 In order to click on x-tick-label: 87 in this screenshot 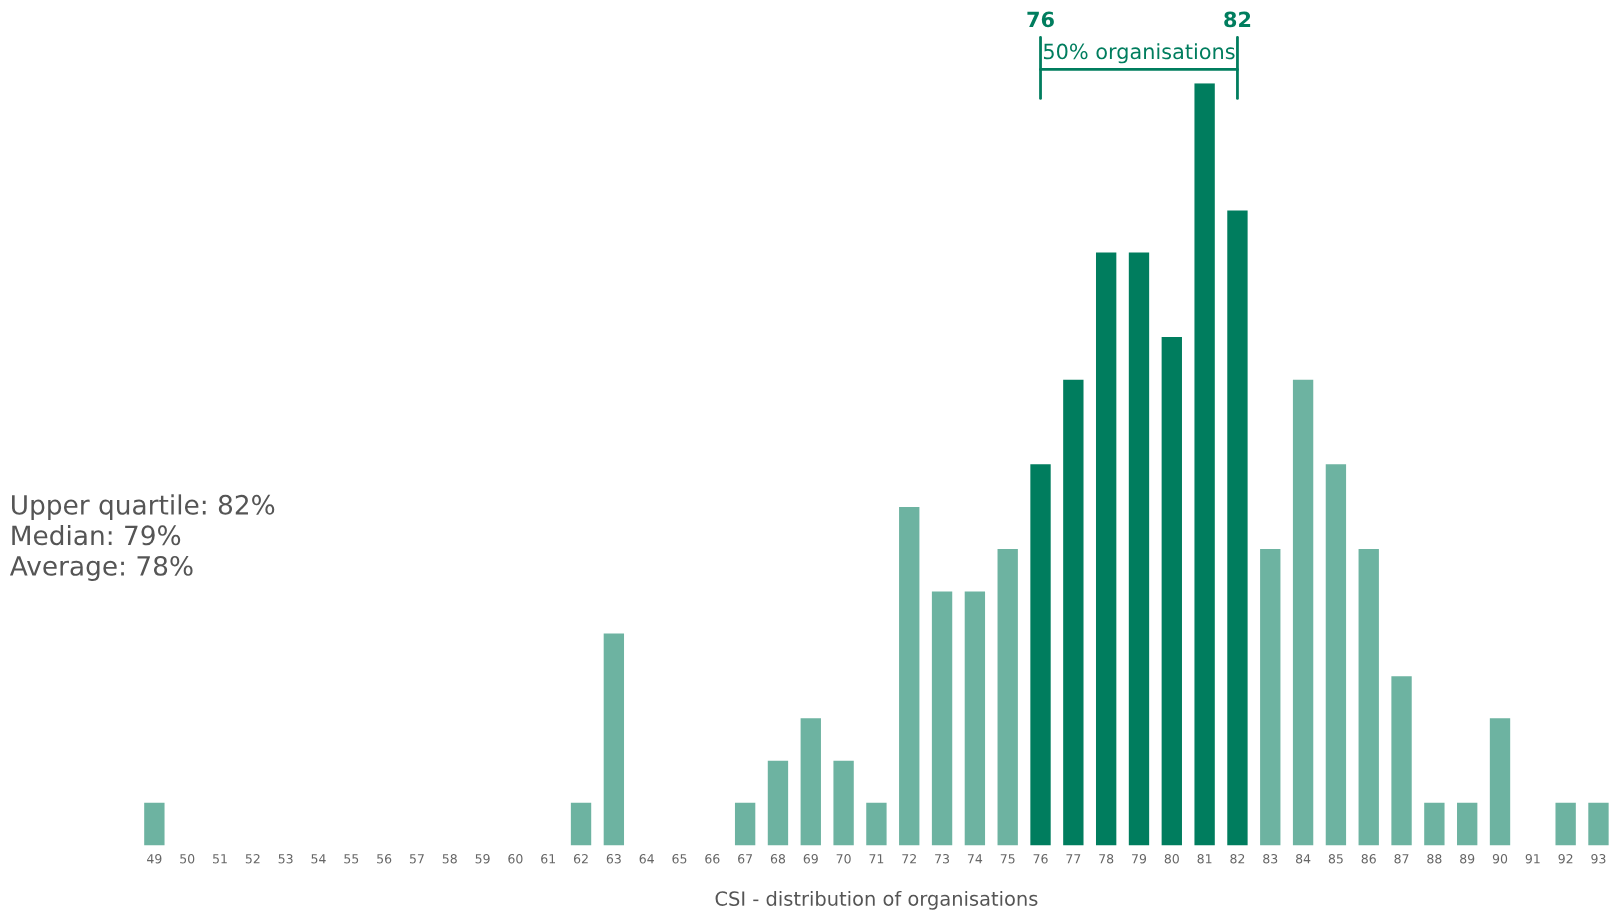, I will do `click(1401, 859)`.